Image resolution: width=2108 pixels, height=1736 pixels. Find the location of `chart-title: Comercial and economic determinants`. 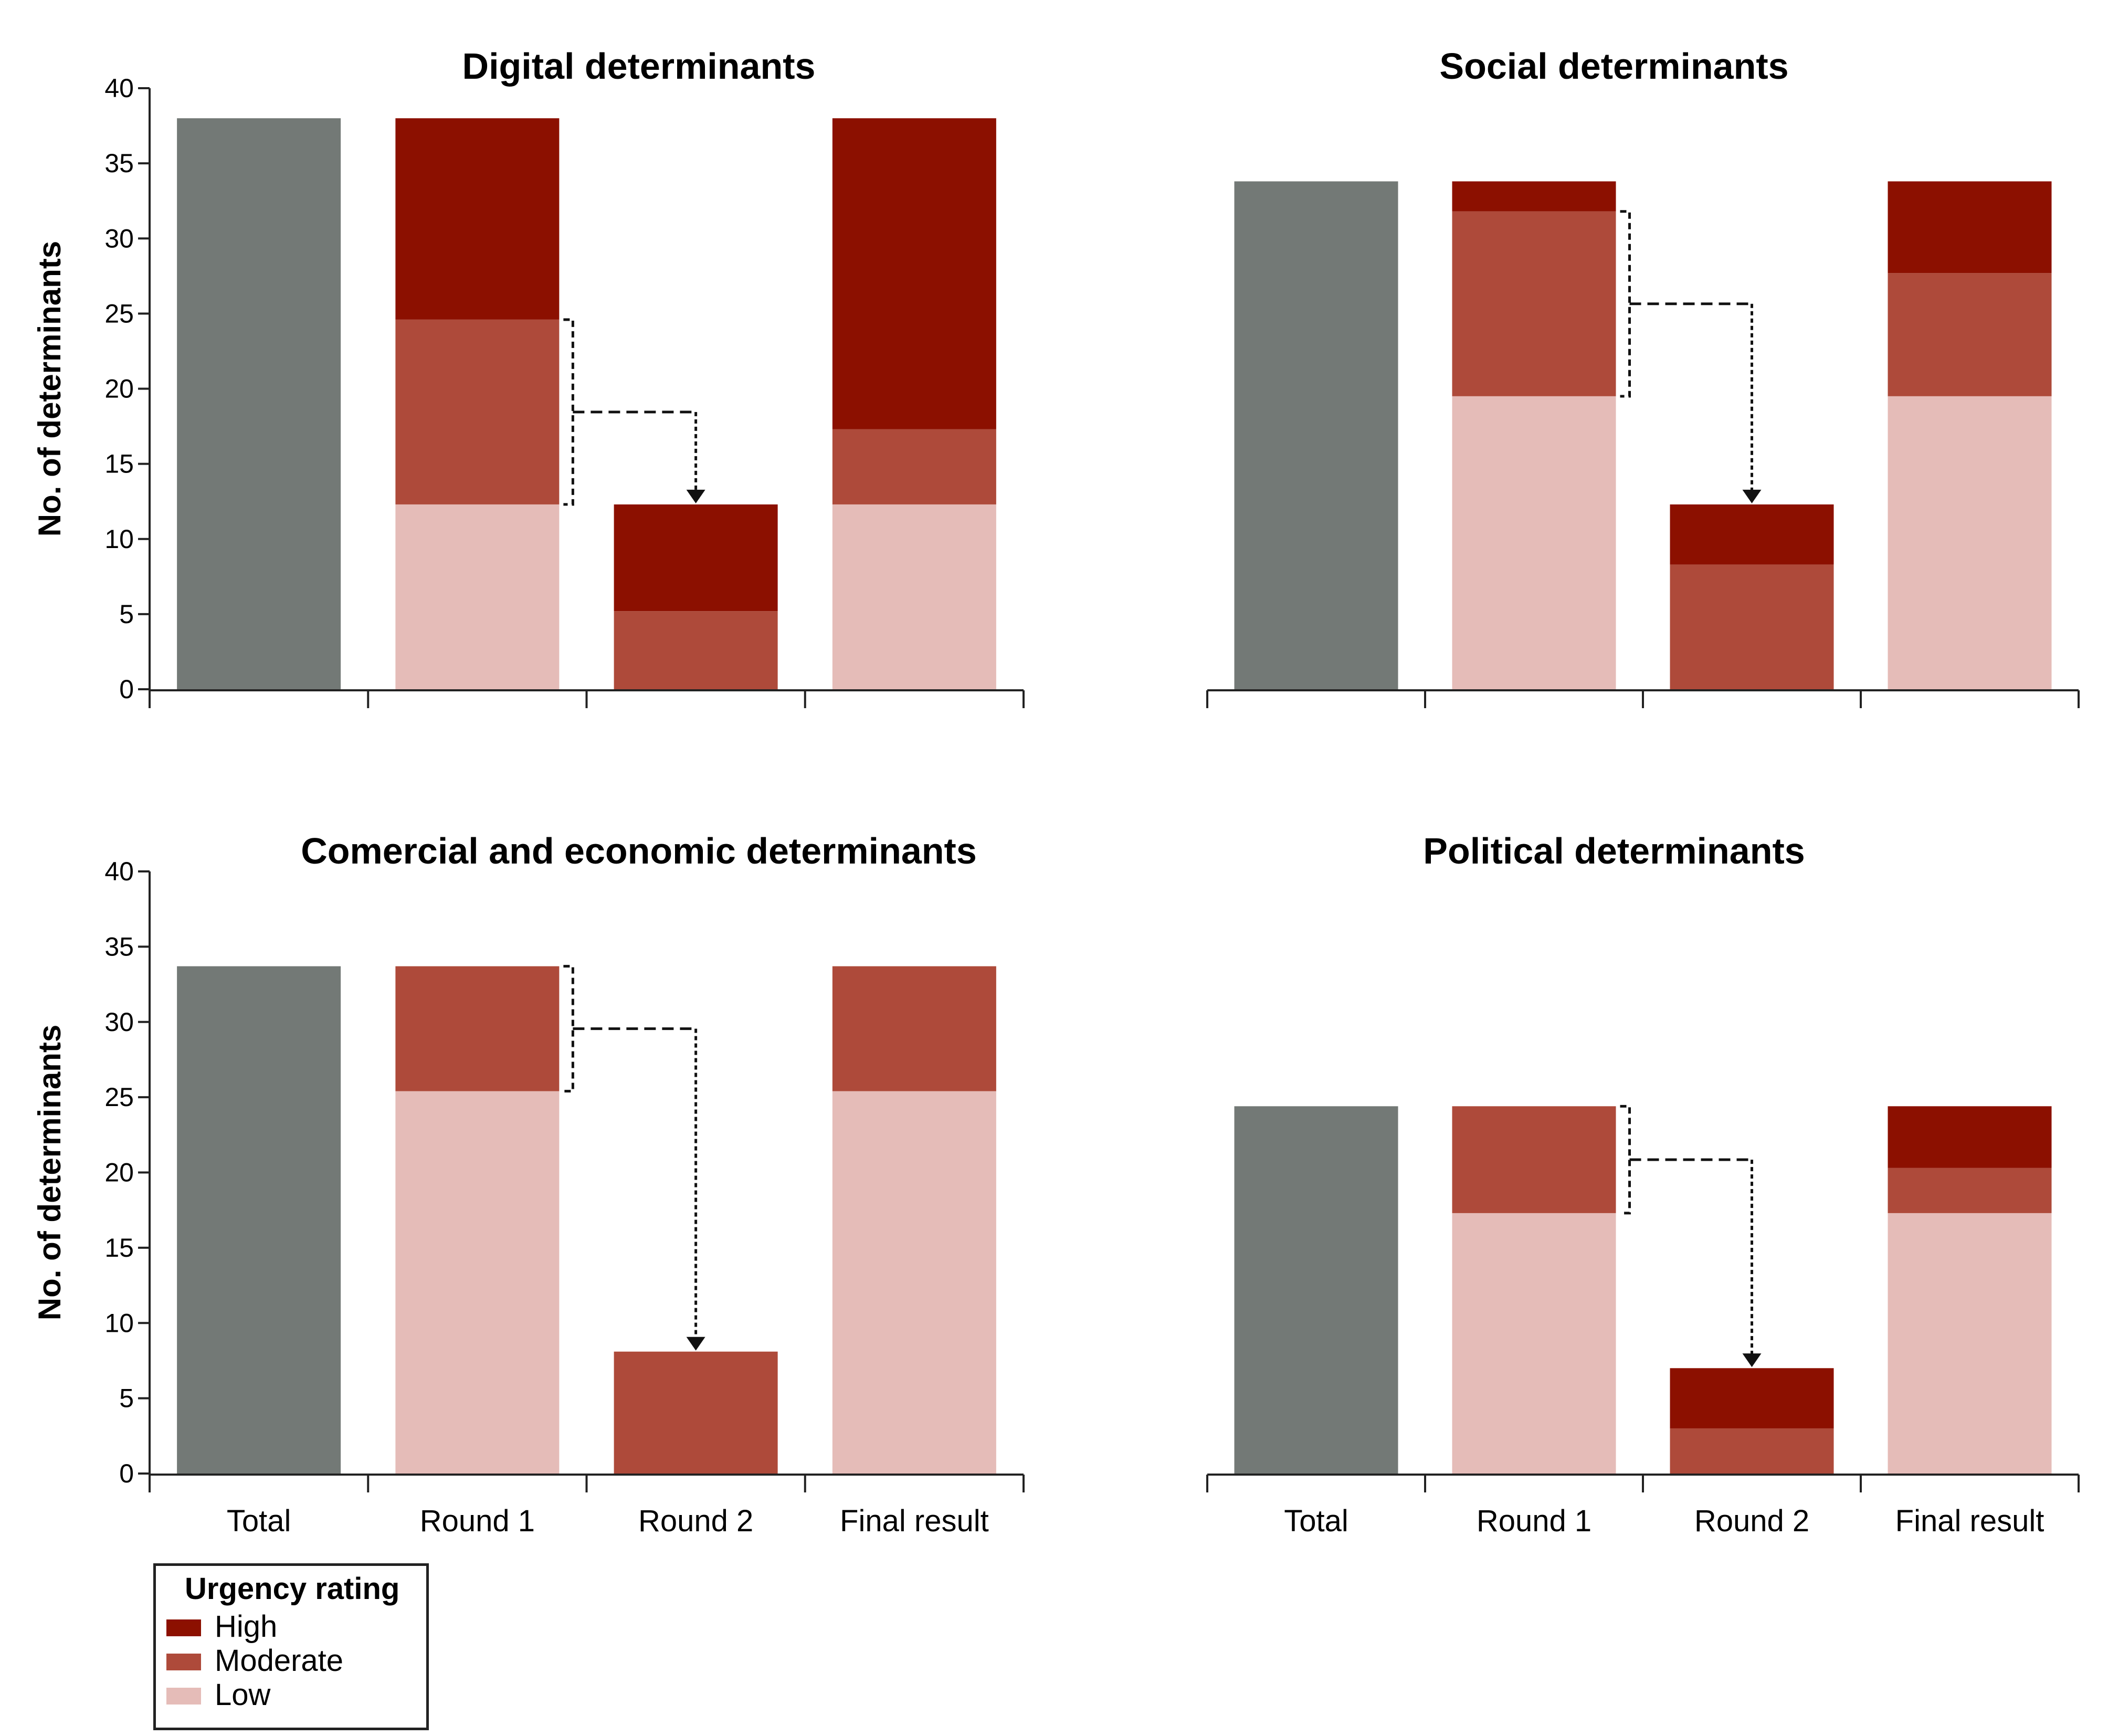

chart-title: Comercial and economic determinants is located at coordinates (639, 851).